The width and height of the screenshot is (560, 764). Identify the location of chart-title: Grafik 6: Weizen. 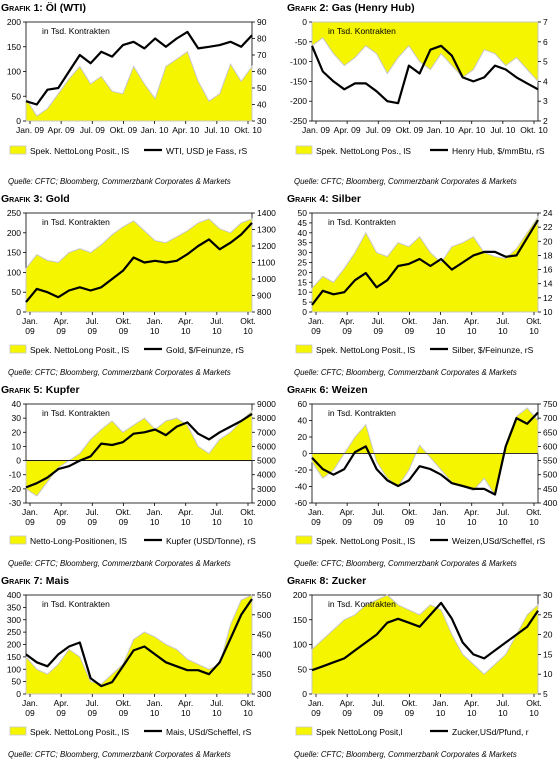
(327, 390).